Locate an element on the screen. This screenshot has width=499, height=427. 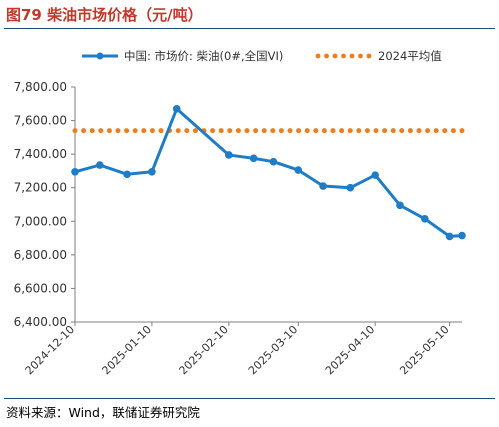
y-tick-label: 6,600.00 is located at coordinates (40, 288).